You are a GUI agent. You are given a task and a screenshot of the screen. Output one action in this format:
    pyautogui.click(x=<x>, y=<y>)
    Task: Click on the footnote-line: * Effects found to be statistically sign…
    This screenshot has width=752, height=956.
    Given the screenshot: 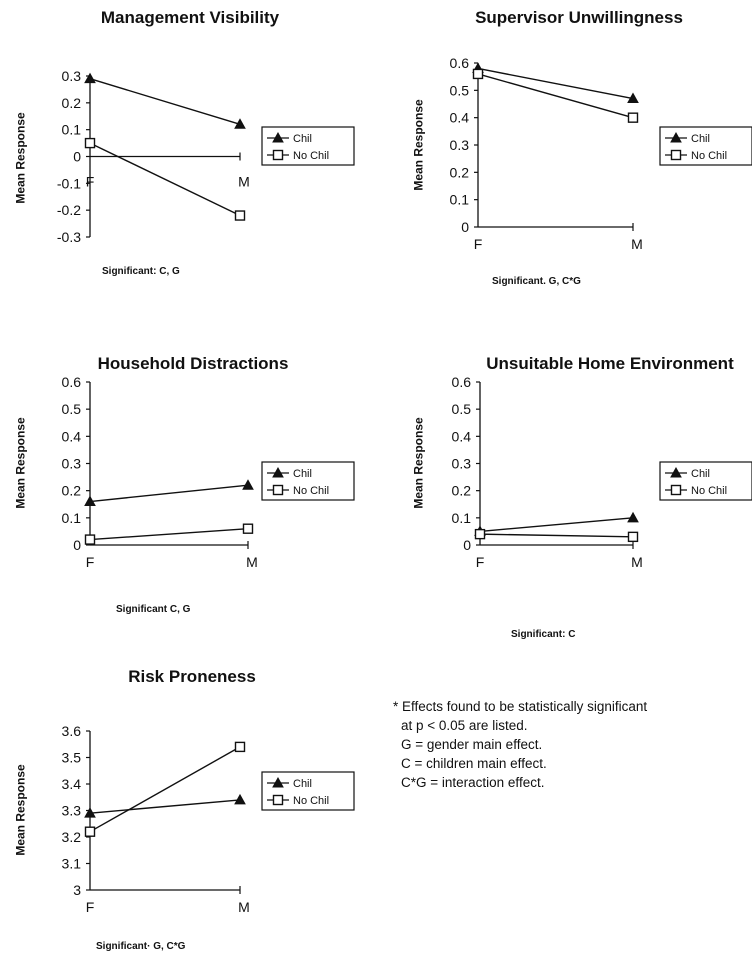 What is the action you would take?
    pyautogui.click(x=520, y=706)
    